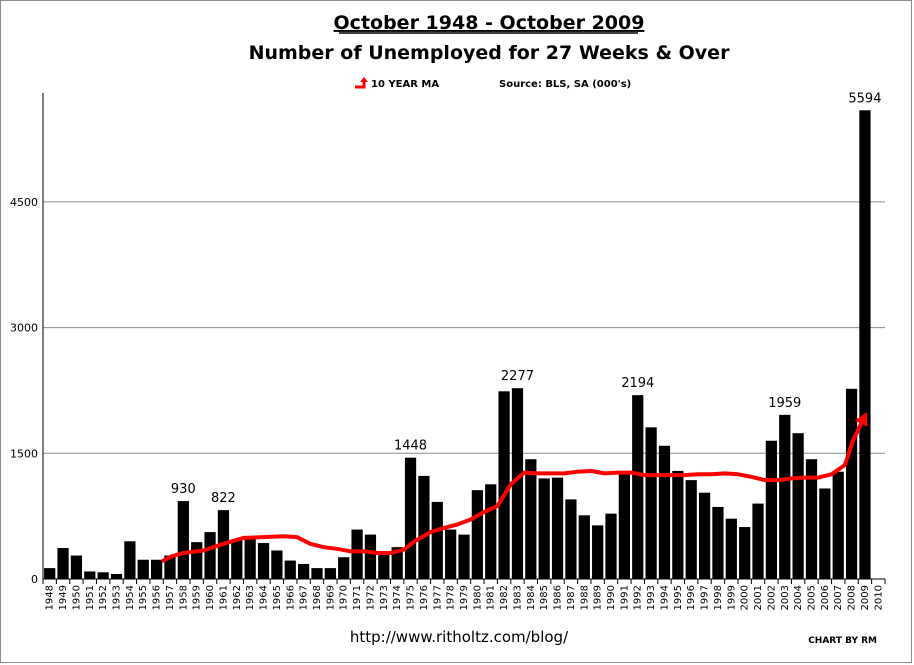 The width and height of the screenshot is (914, 665). What do you see at coordinates (317, 597) in the screenshot?
I see `x-tick-label: 1968` at bounding box center [317, 597].